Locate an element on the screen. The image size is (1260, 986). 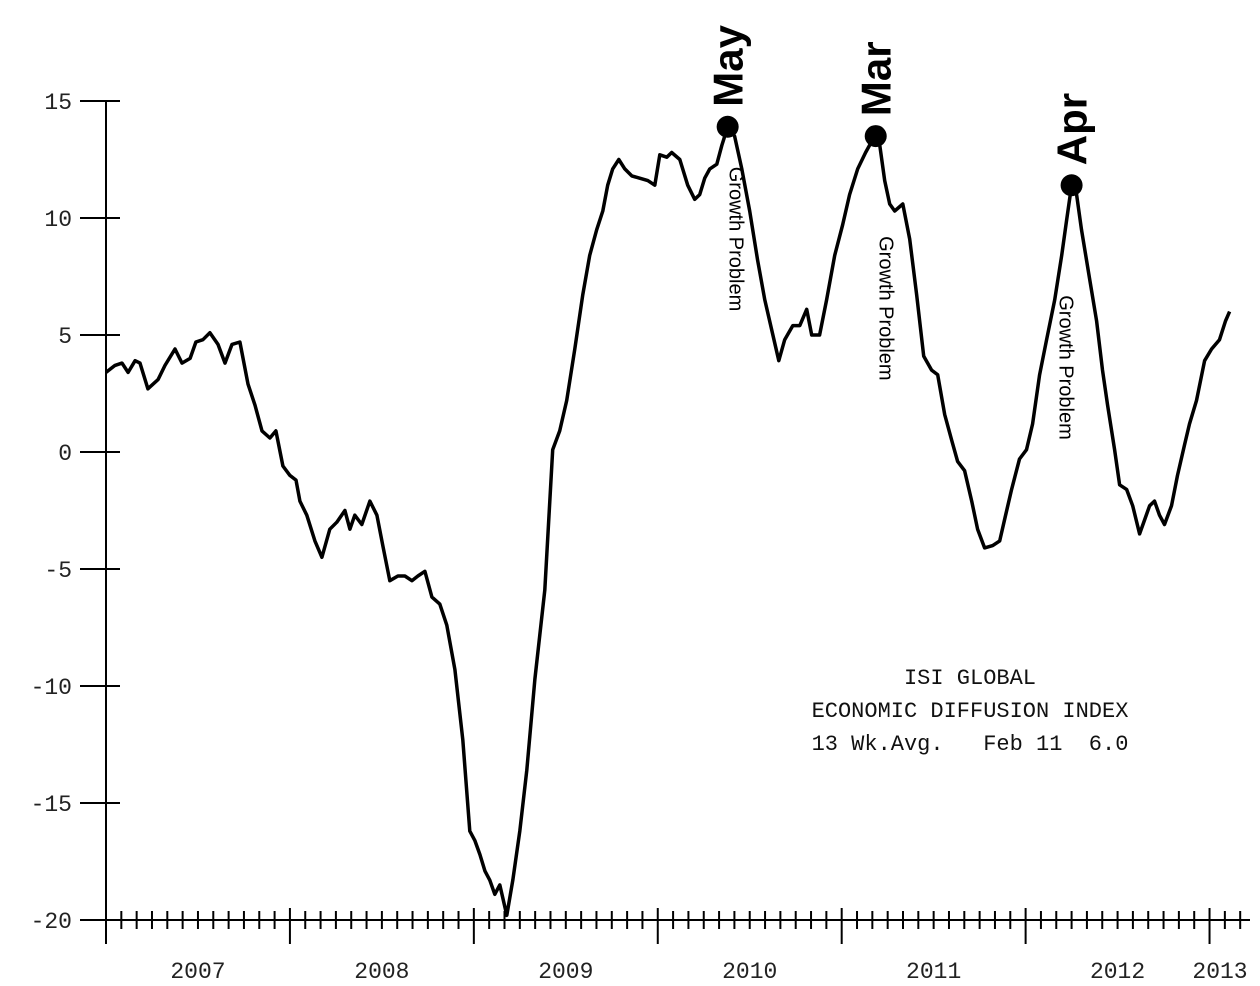
index-note: ECONOMIC DIFFUSION INDEX is located at coordinates (970, 711).